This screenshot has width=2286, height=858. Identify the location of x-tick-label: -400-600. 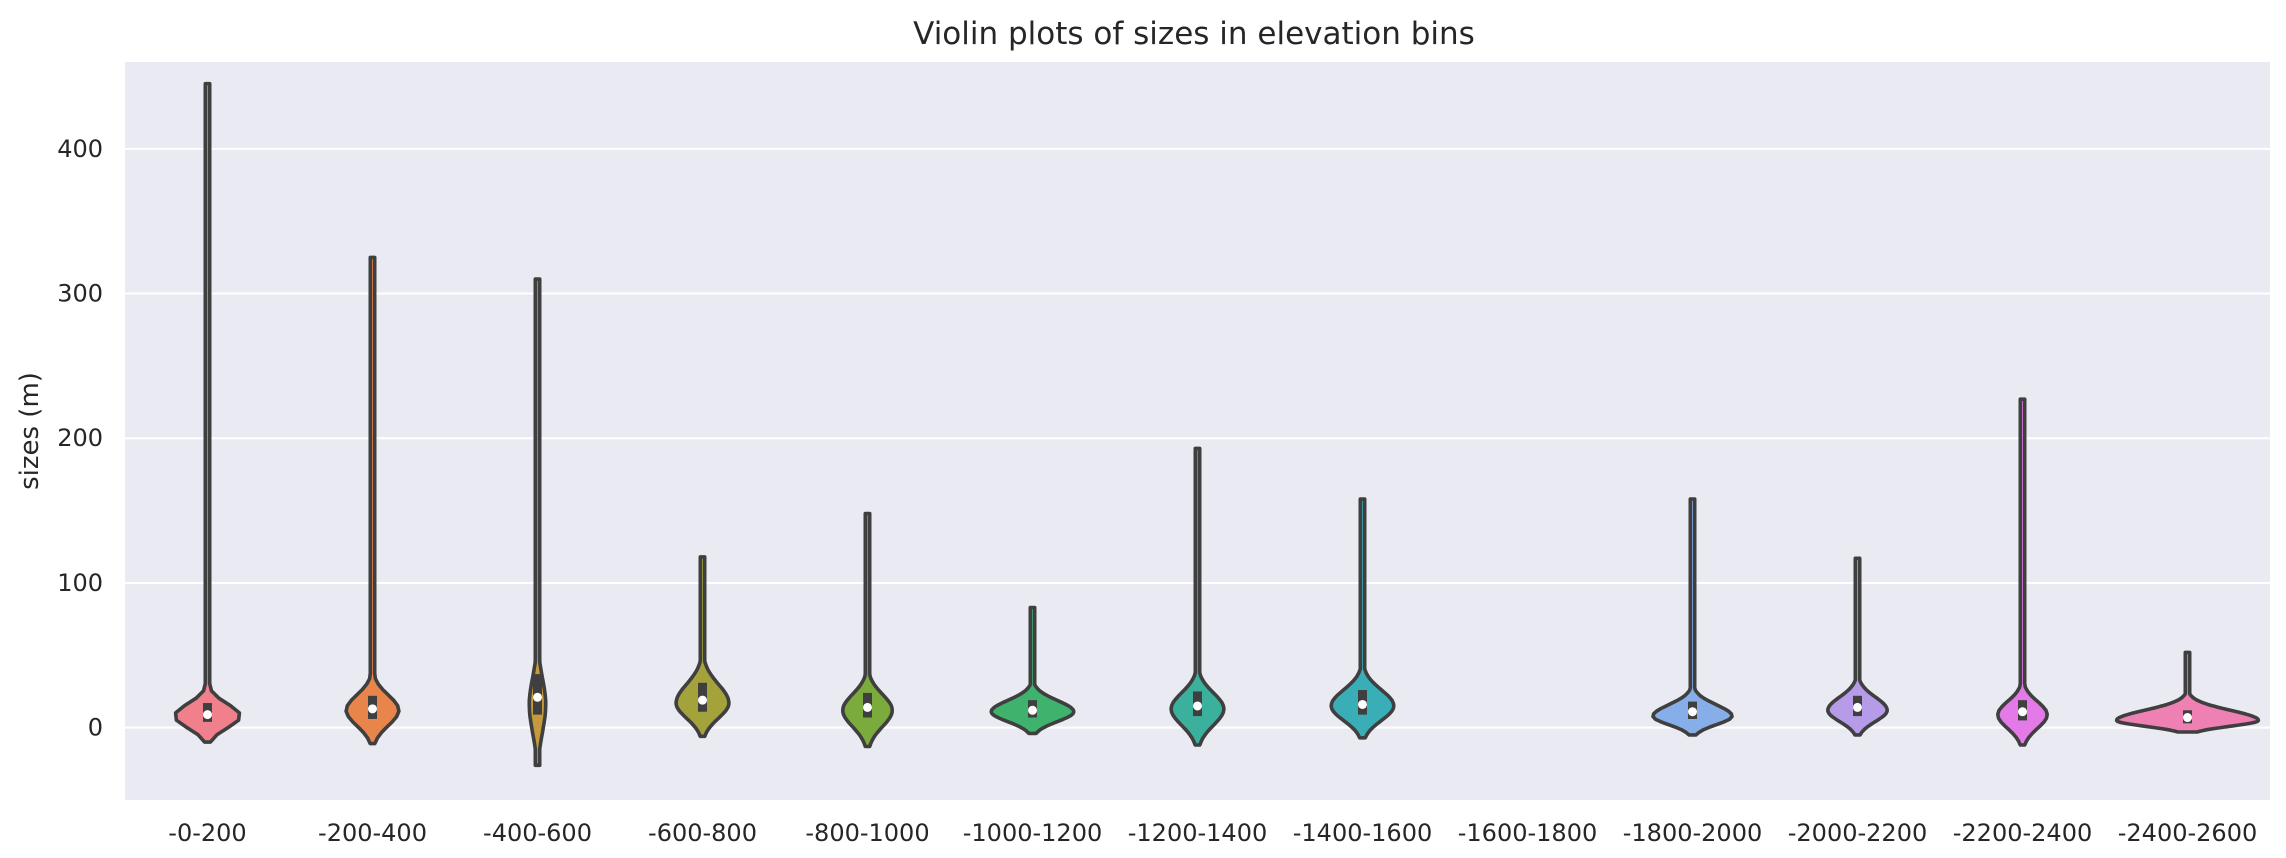
(537, 833).